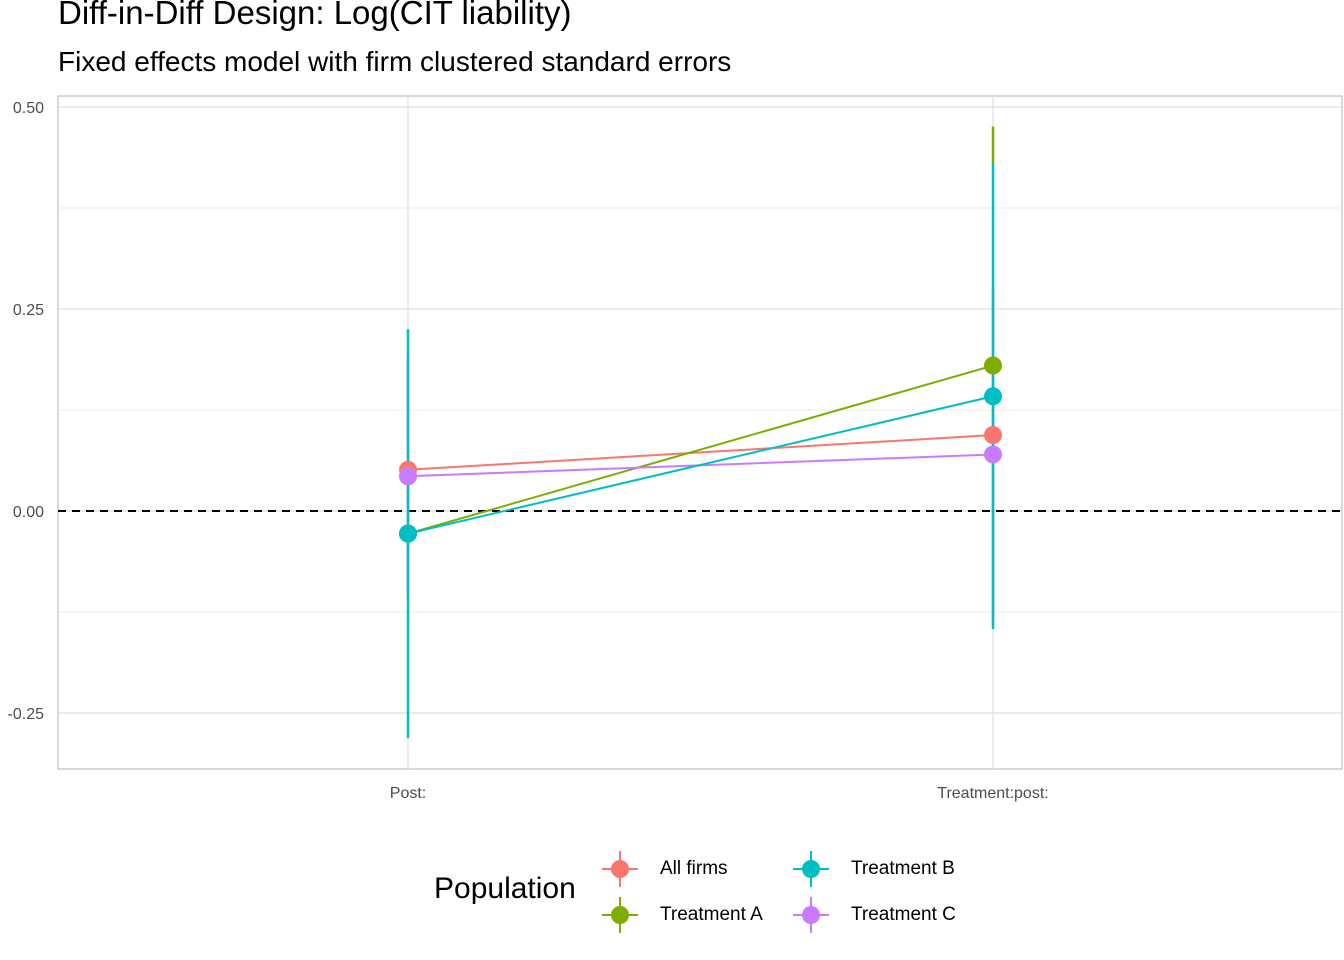 This screenshot has height=960, width=1344. What do you see at coordinates (993, 365) in the screenshot?
I see `point-treatment-a` at bounding box center [993, 365].